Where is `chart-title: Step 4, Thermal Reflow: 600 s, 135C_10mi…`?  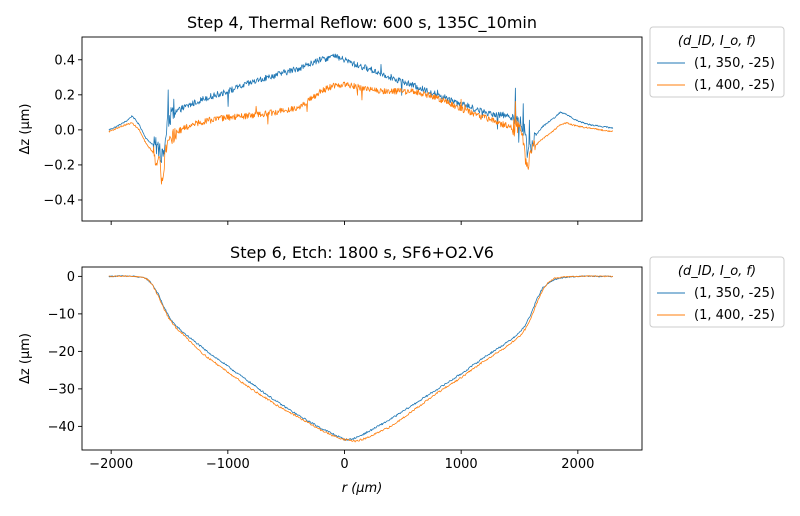
chart-title: Step 4, Thermal Reflow: 600 s, 135C_10mi… is located at coordinates (362, 23).